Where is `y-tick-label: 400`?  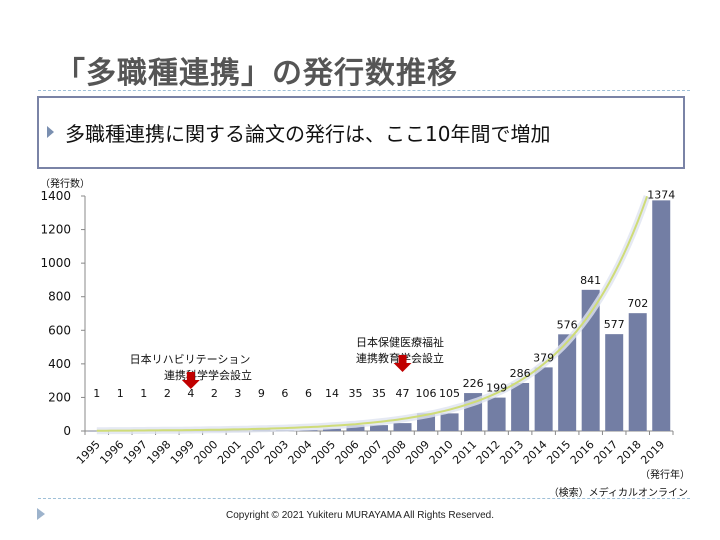
y-tick-label: 400 is located at coordinates (59, 364).